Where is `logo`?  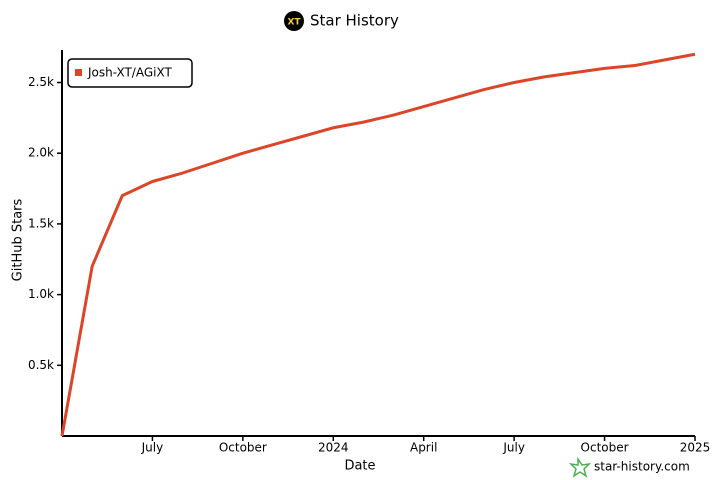
logo is located at coordinates (294, 21).